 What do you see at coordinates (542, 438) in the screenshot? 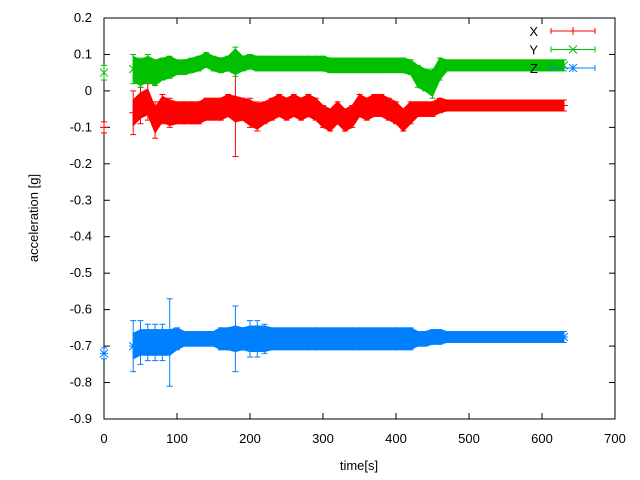
I see `x-tick-label: 600` at bounding box center [542, 438].